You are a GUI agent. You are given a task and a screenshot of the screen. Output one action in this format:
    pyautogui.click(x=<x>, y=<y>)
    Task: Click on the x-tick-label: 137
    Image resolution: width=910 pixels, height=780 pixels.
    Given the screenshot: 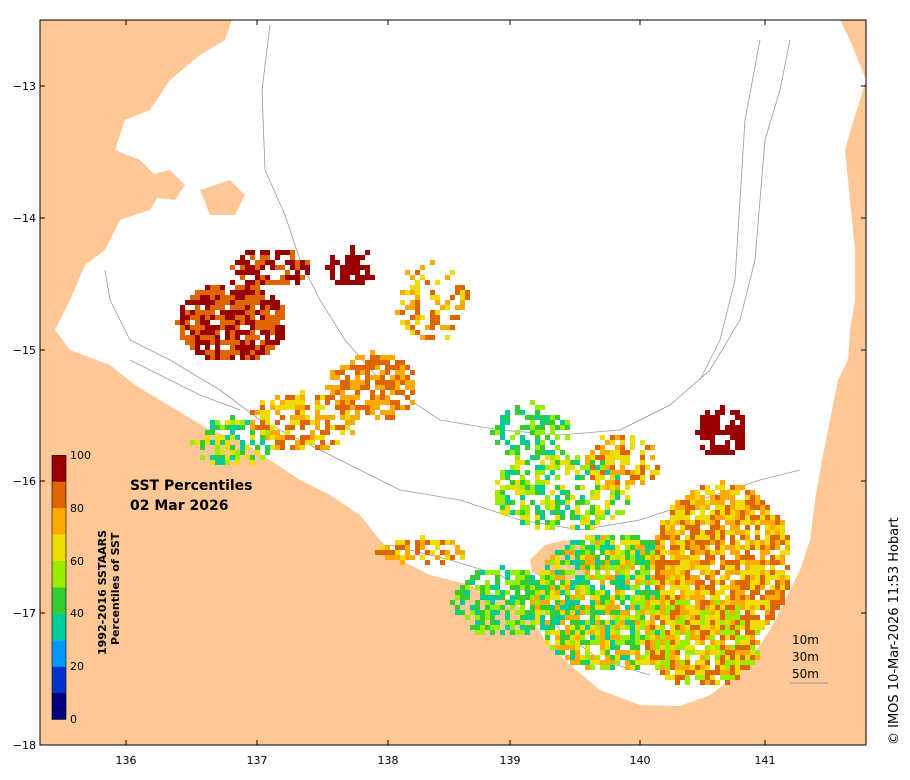 What is the action you would take?
    pyautogui.click(x=257, y=760)
    